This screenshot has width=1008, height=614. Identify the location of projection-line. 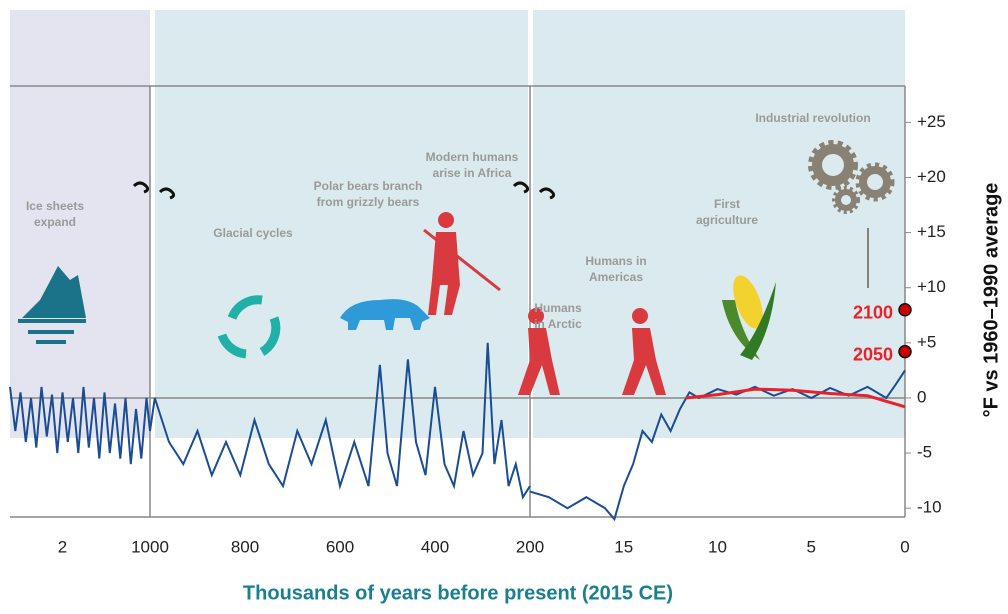
(795, 398).